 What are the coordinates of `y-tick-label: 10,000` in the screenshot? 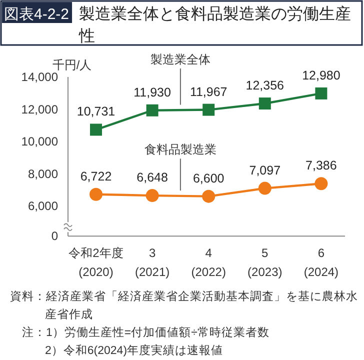 It's located at (39, 141).